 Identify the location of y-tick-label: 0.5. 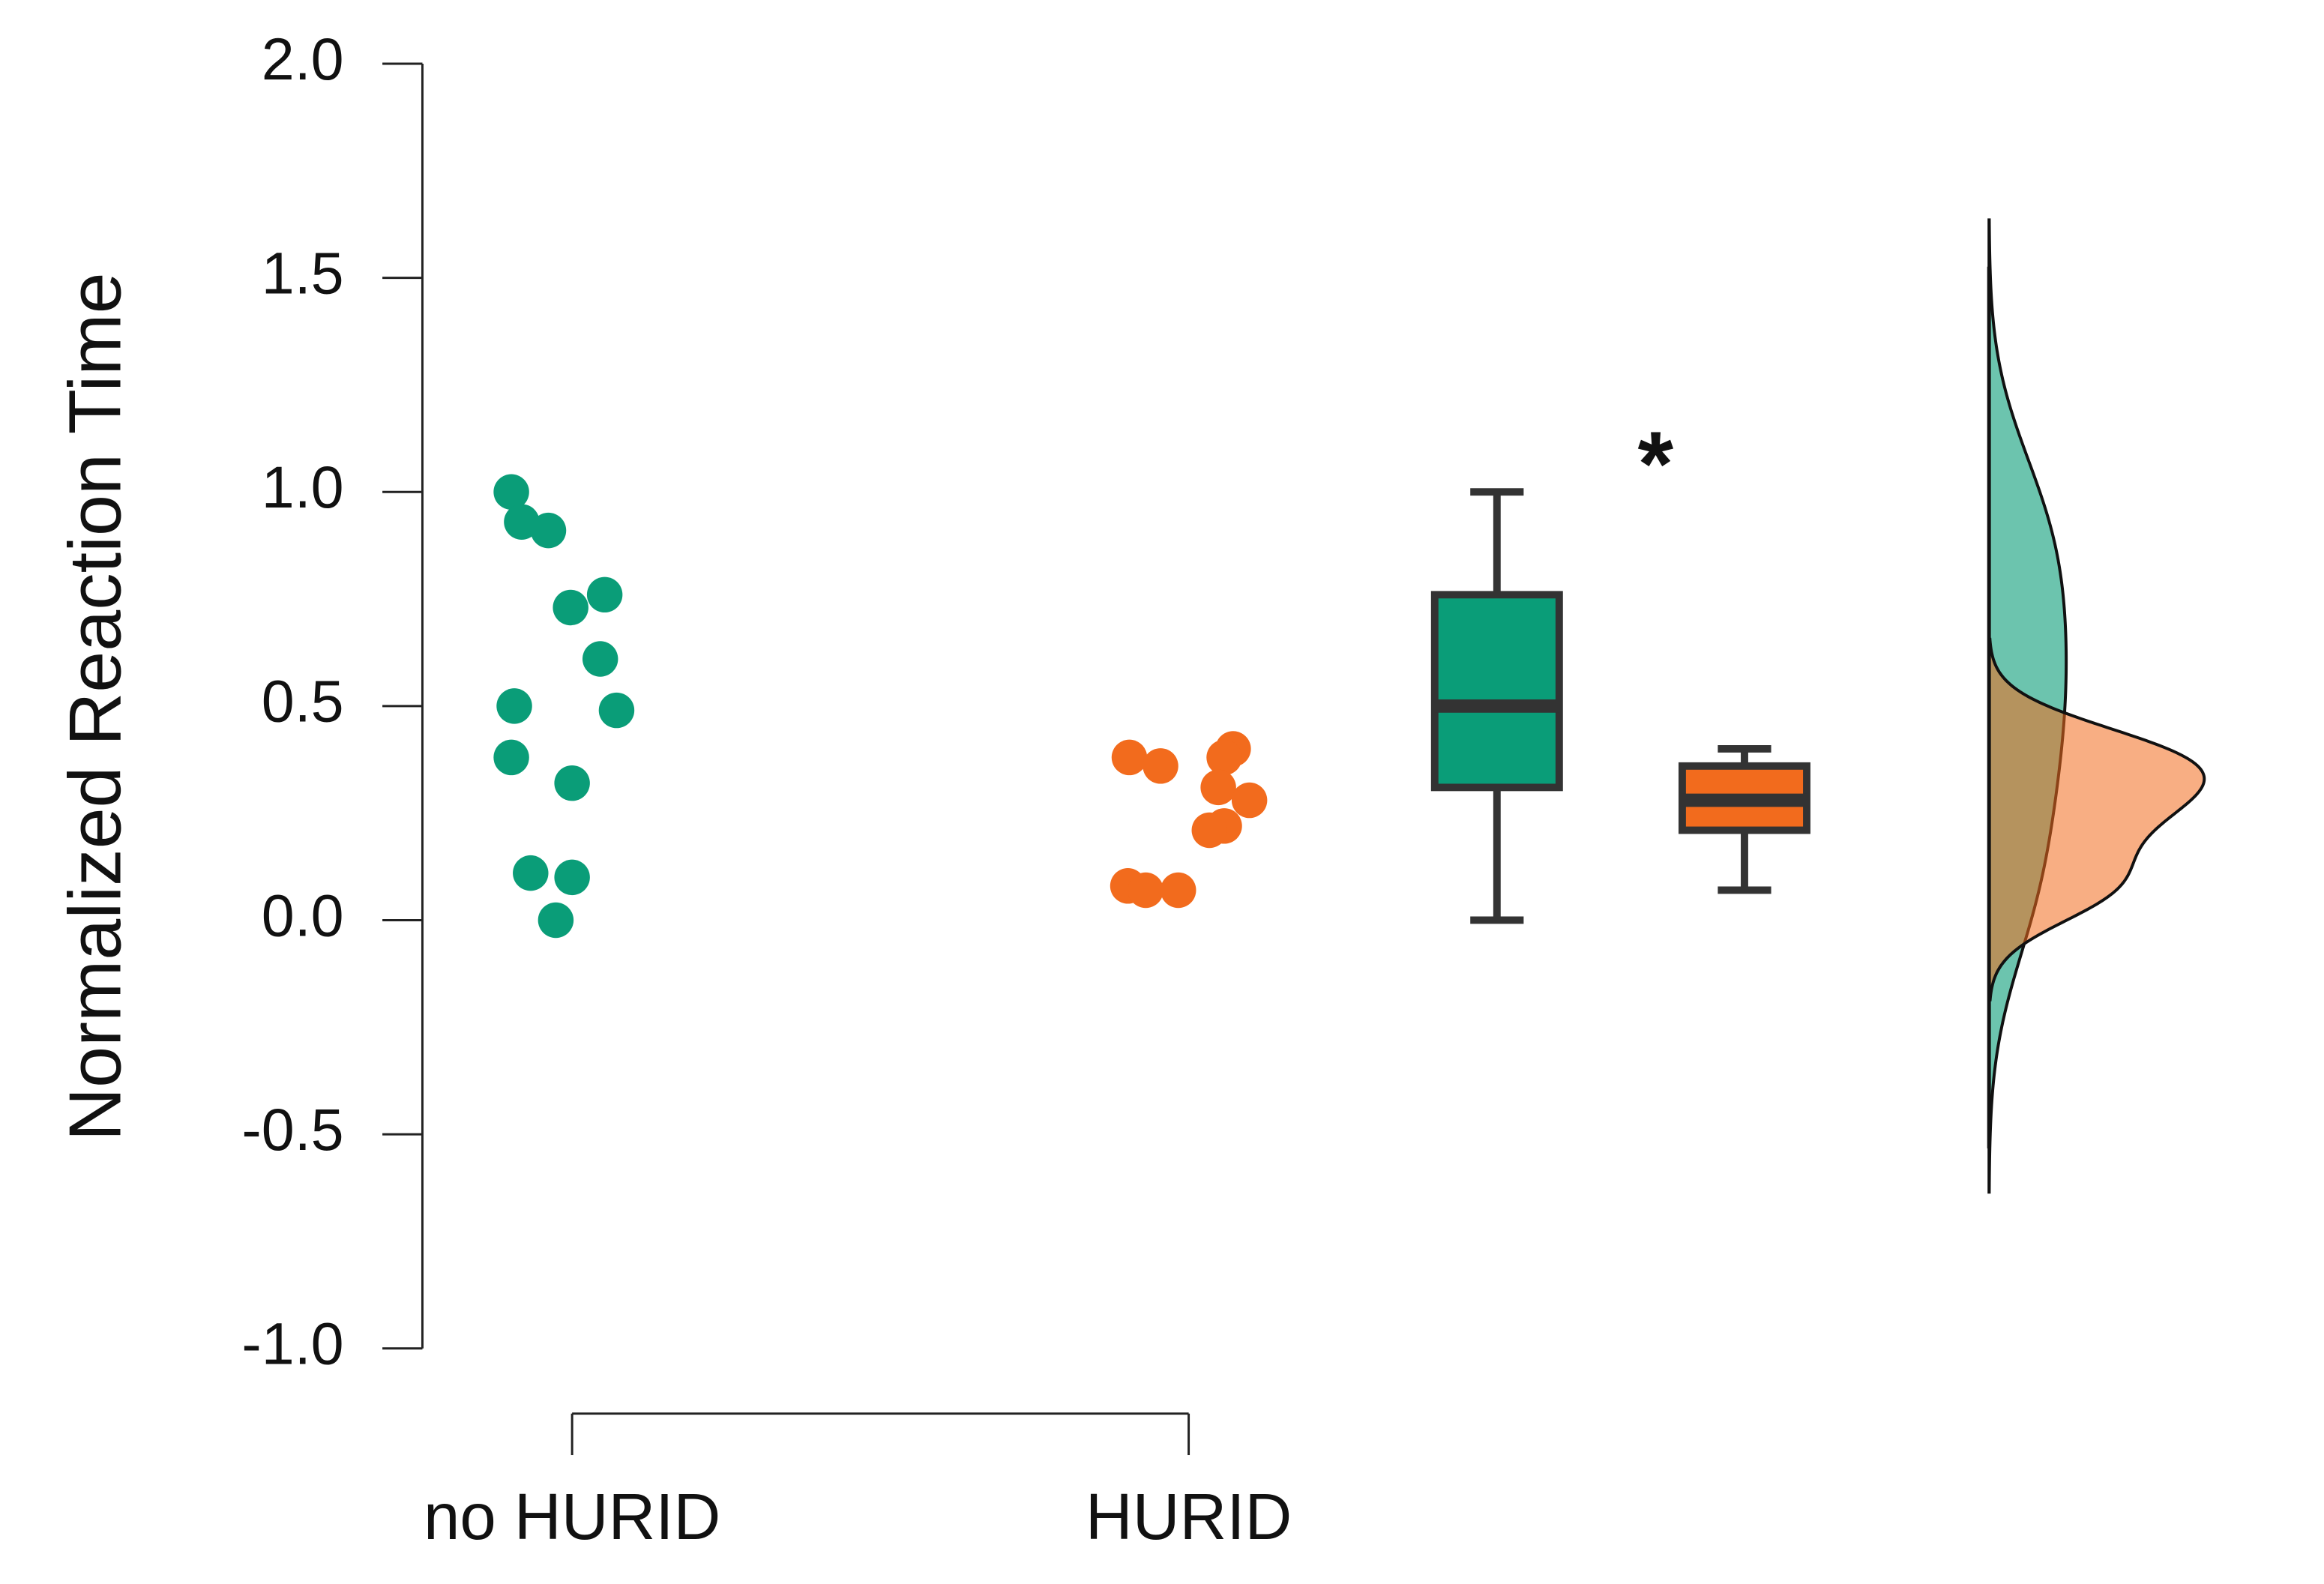
(303, 701).